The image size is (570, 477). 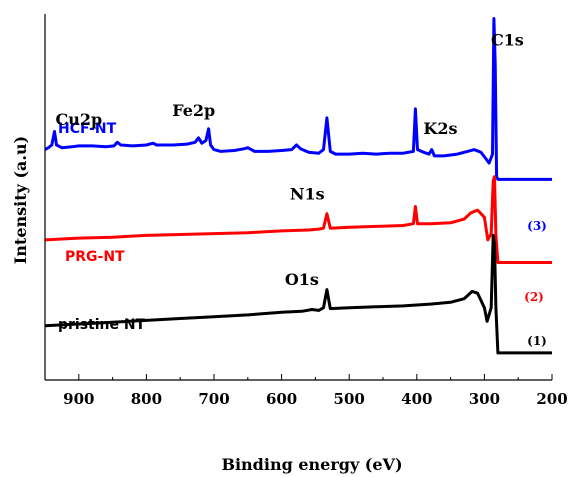 I want to click on peak-label: Cu2p, so click(x=78, y=119).